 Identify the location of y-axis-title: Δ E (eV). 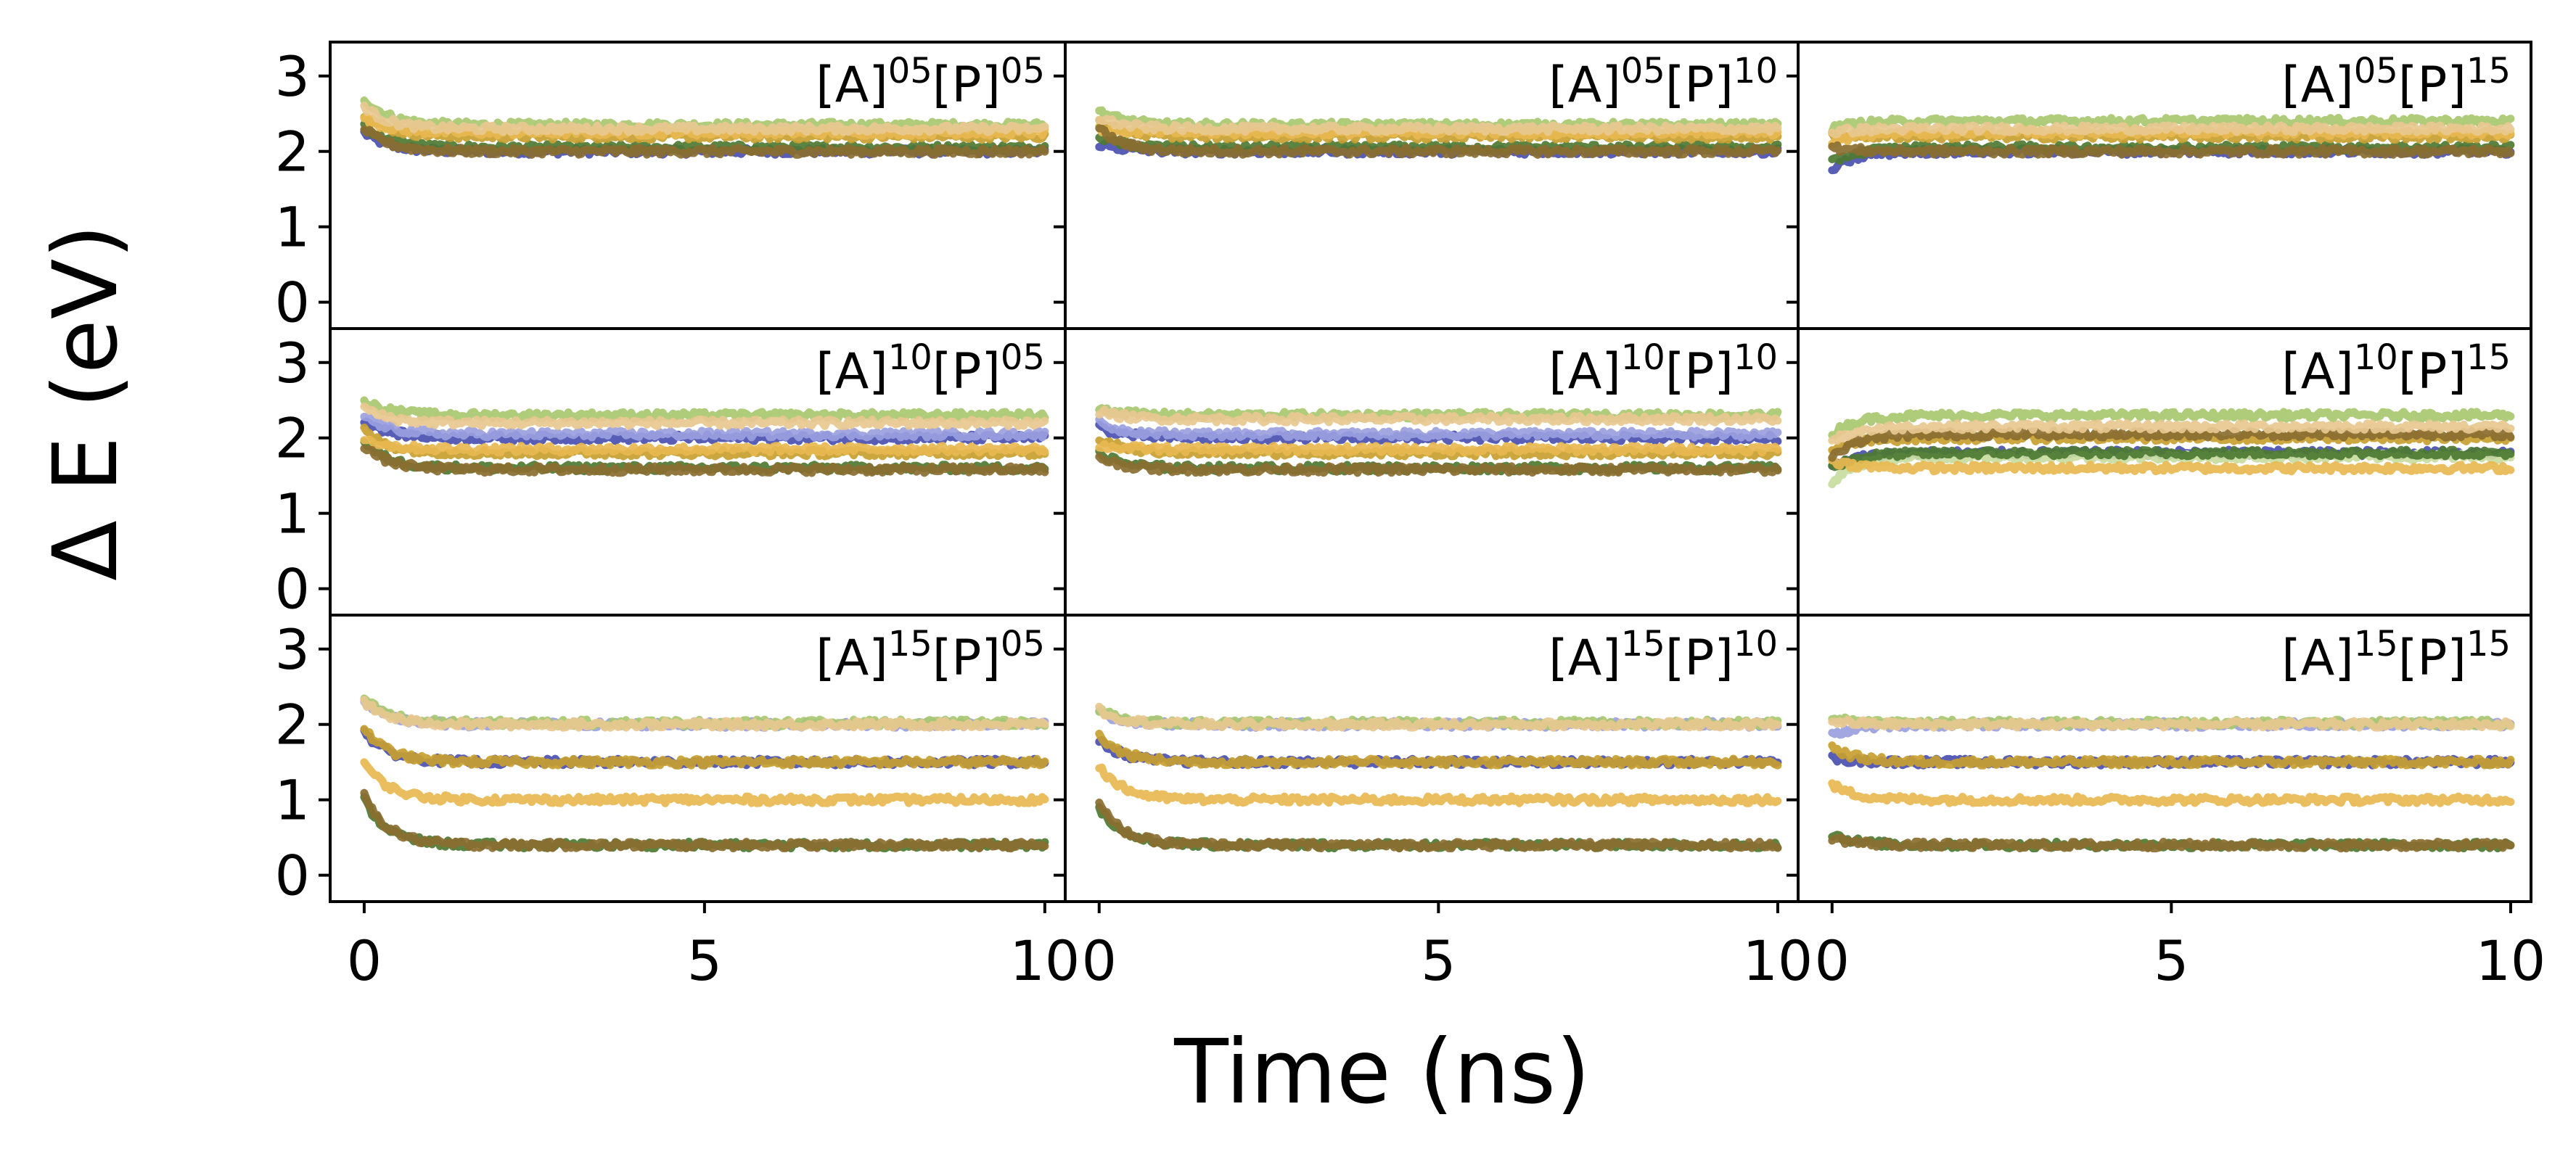
(85, 402).